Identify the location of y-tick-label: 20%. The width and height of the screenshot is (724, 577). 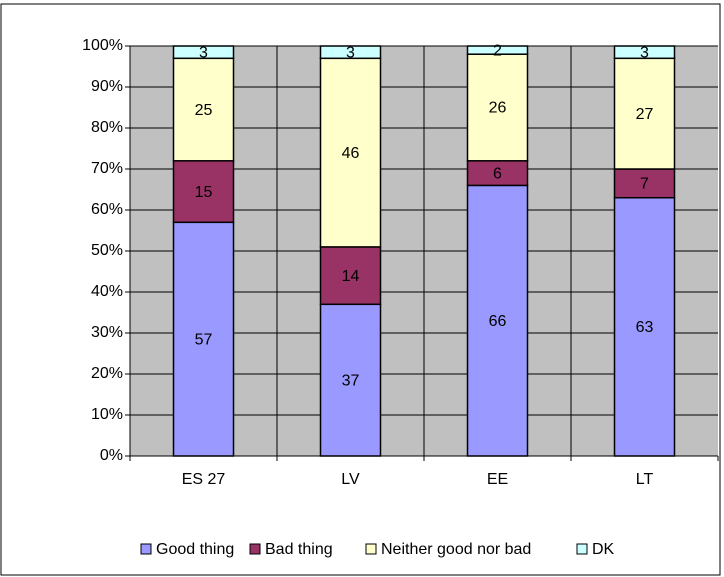
(107, 373).